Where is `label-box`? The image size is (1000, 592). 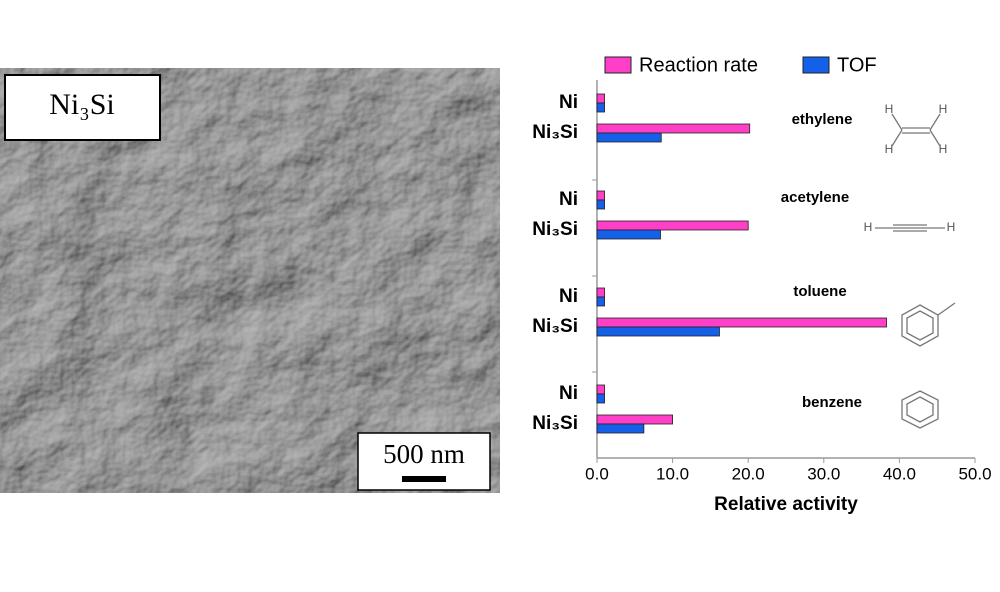 label-box is located at coordinates (82, 107).